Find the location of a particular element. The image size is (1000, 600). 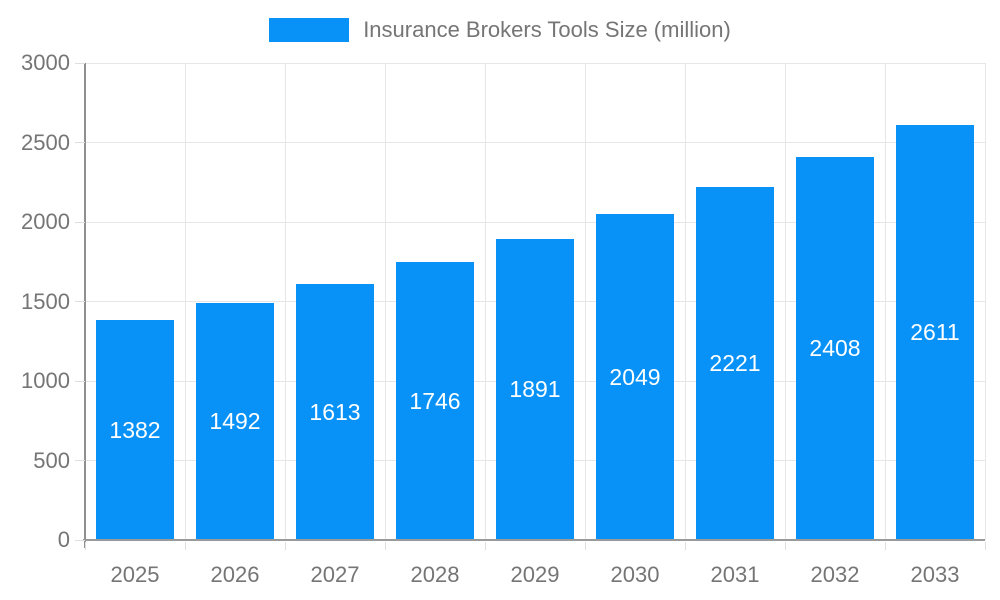

chart-legend: Insurance Brokers Tools Size (million) is located at coordinates (500, 30).